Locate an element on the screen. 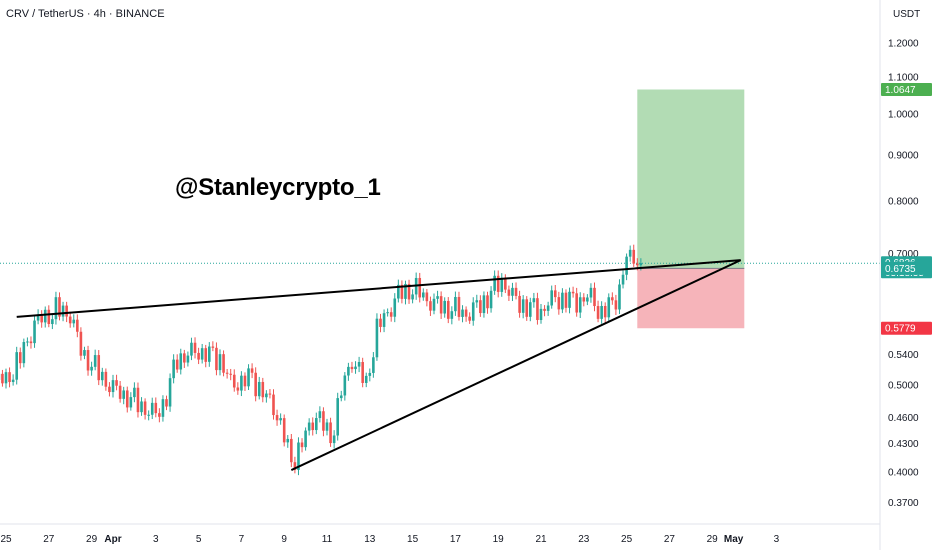  time-tick-label: May is located at coordinates (734, 539).